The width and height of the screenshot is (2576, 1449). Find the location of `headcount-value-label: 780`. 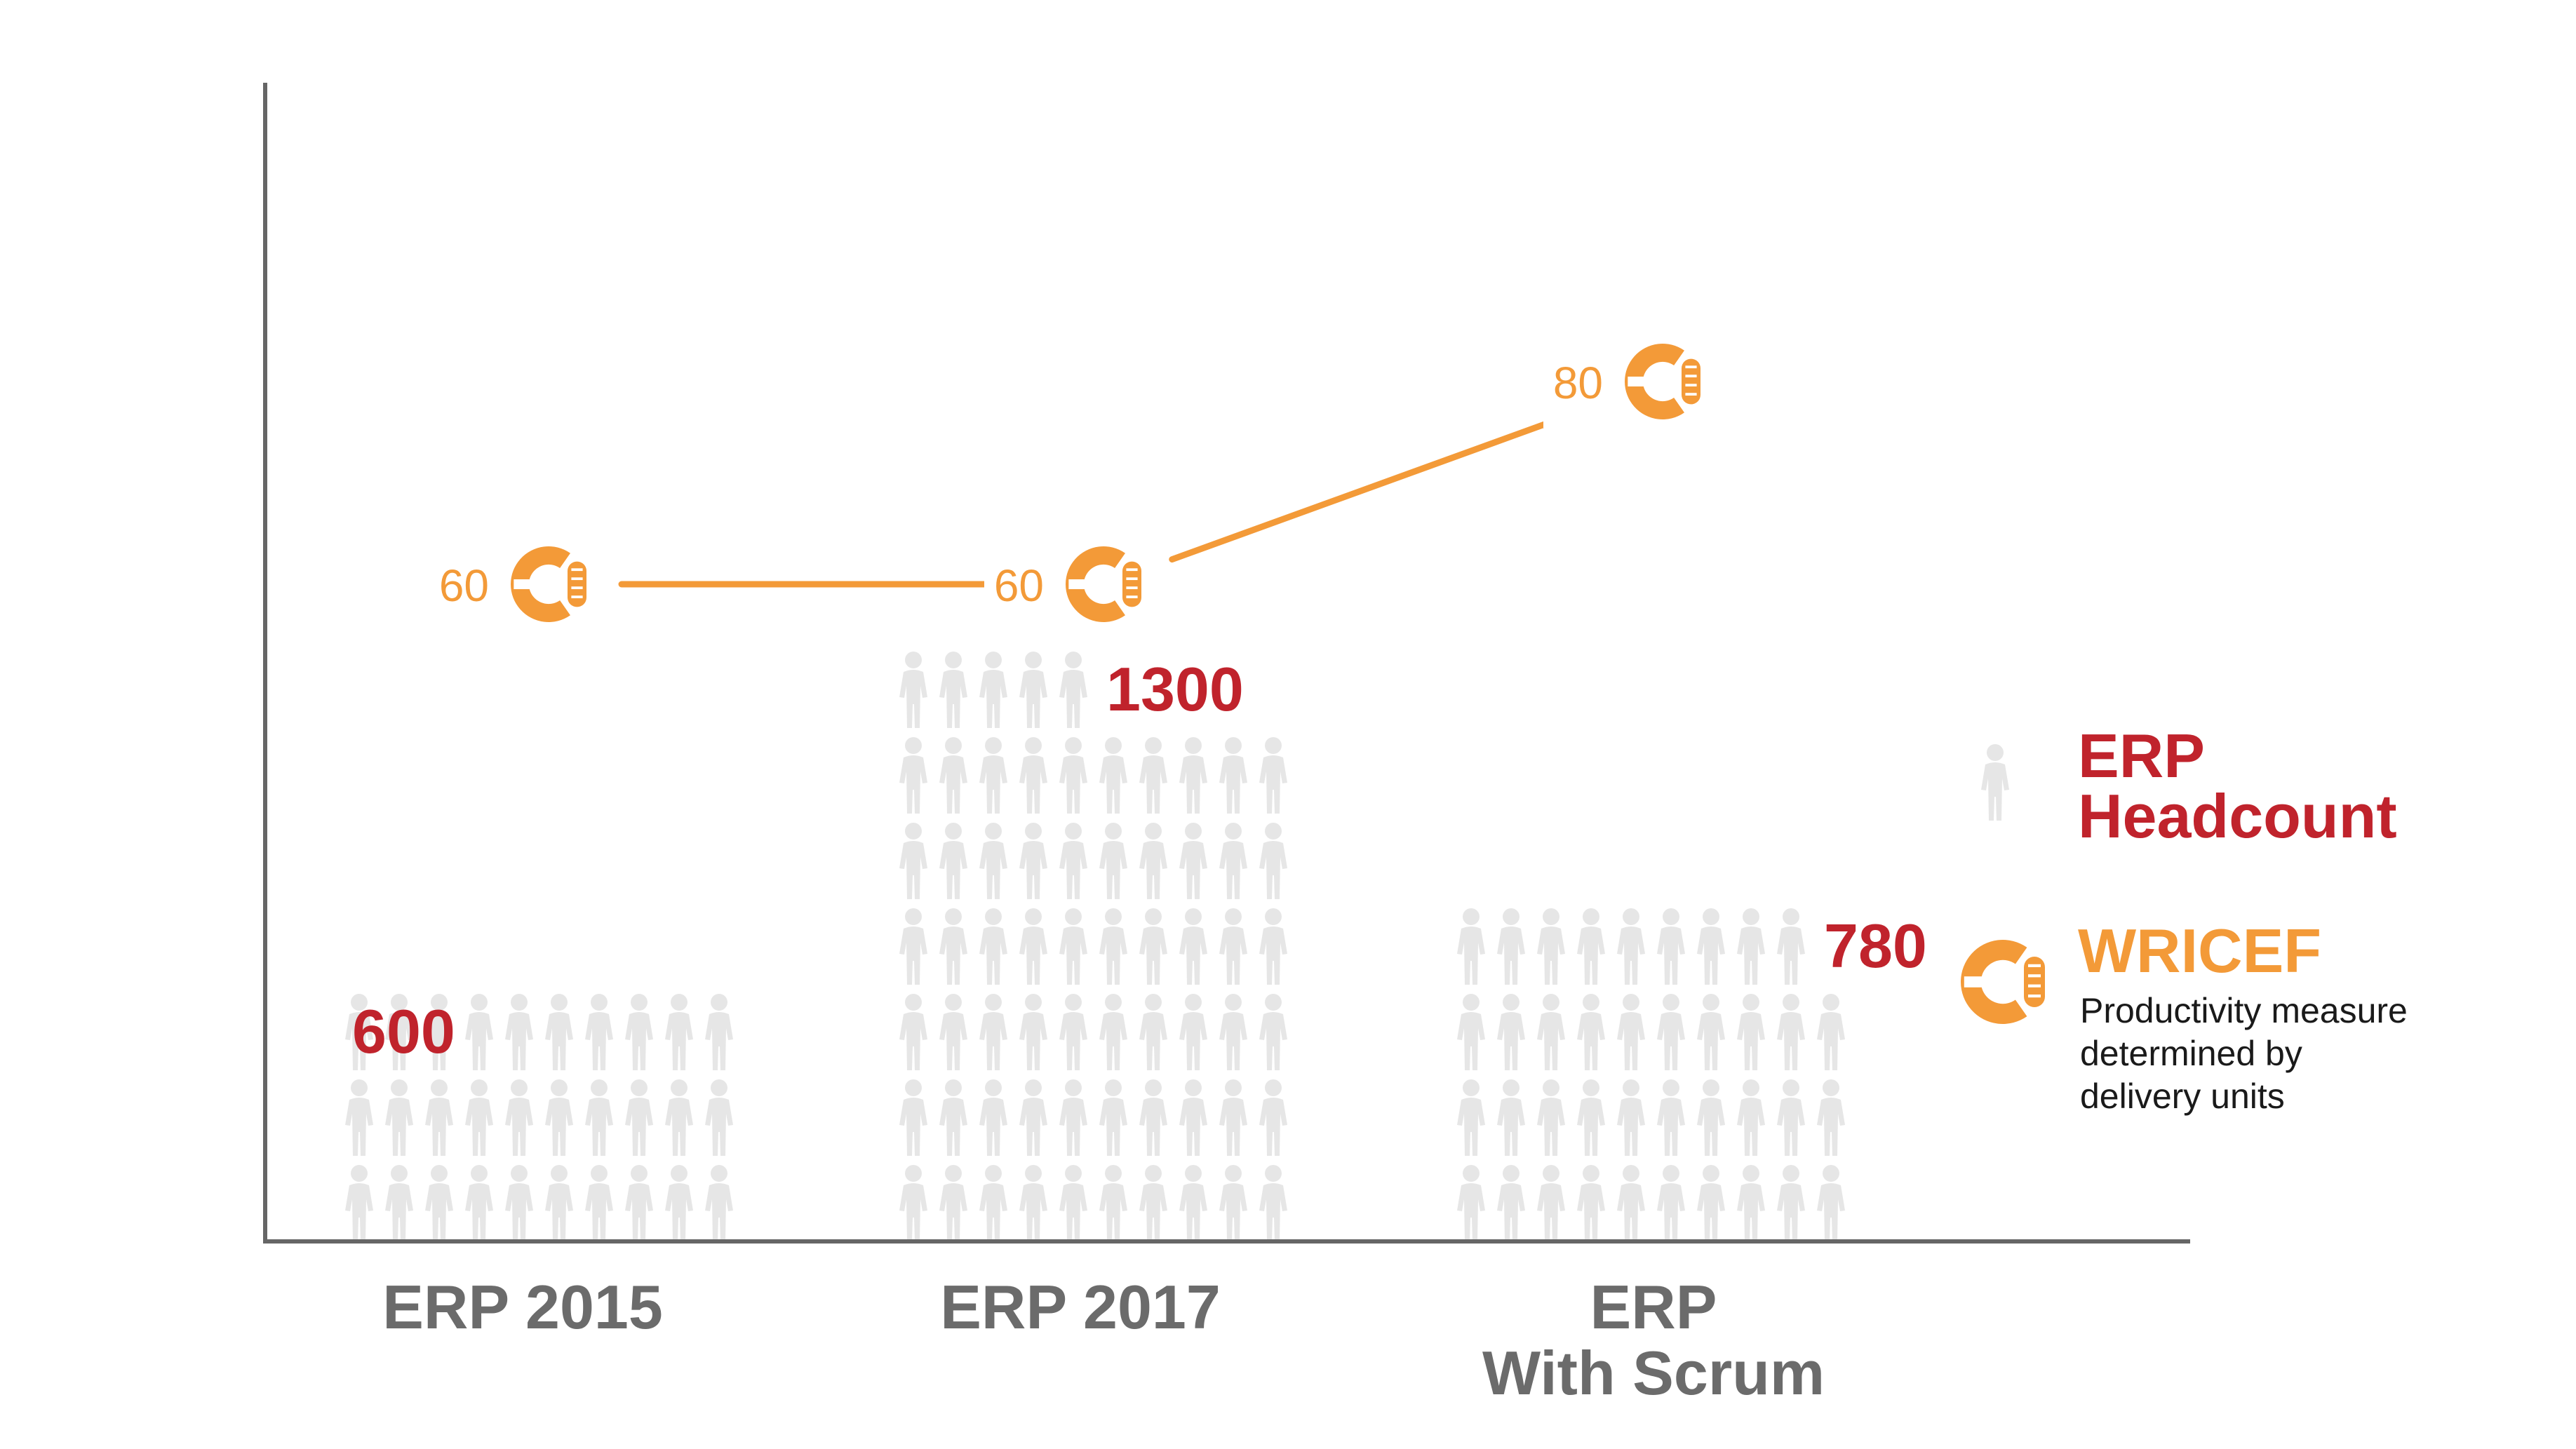

headcount-value-label: 780 is located at coordinates (1875, 945).